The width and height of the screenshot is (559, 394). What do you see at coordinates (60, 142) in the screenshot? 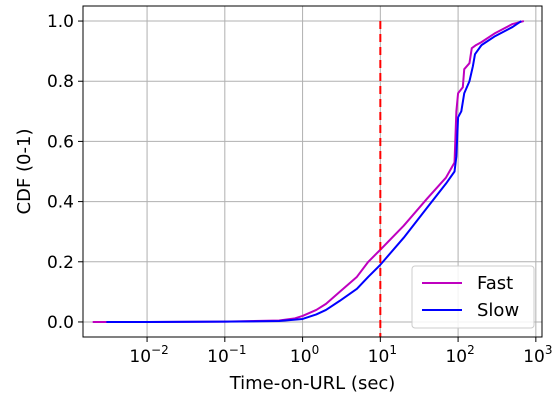
I see `y-tick-label: 0.6` at bounding box center [60, 142].